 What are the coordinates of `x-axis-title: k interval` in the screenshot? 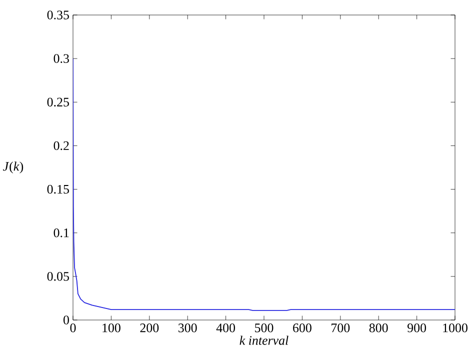 It's located at (264, 340).